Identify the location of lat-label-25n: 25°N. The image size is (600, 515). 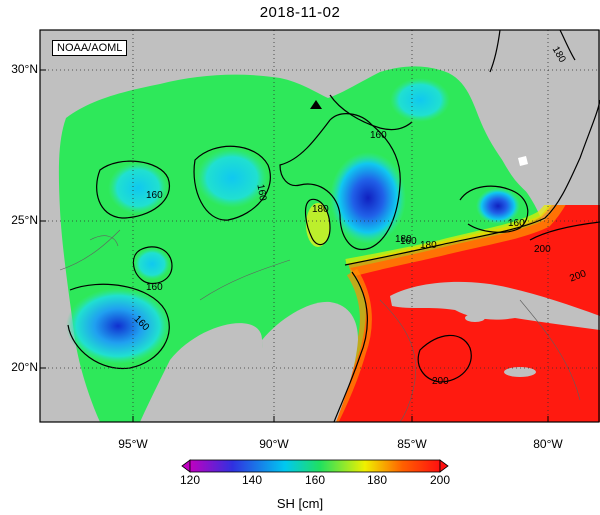
(24, 220).